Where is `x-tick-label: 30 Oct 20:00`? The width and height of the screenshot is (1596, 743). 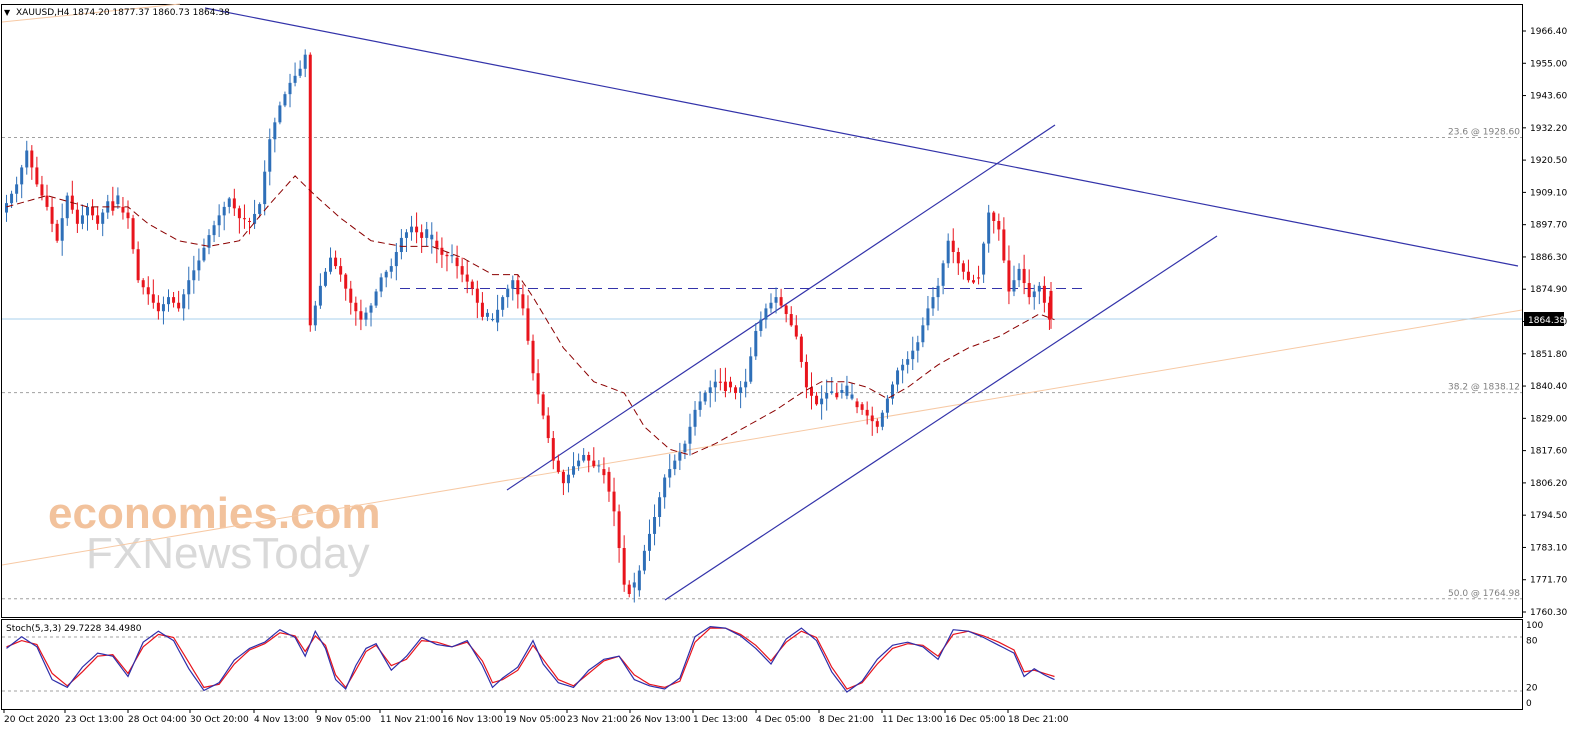 x-tick-label: 30 Oct 20:00 is located at coordinates (219, 720).